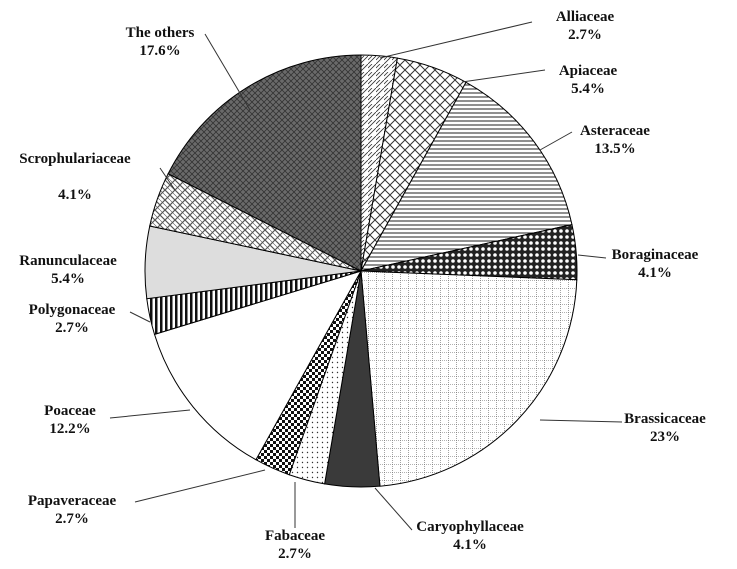 The width and height of the screenshot is (737, 569). Describe the element at coordinates (160, 33) in the screenshot. I see `data-label: The others` at that location.